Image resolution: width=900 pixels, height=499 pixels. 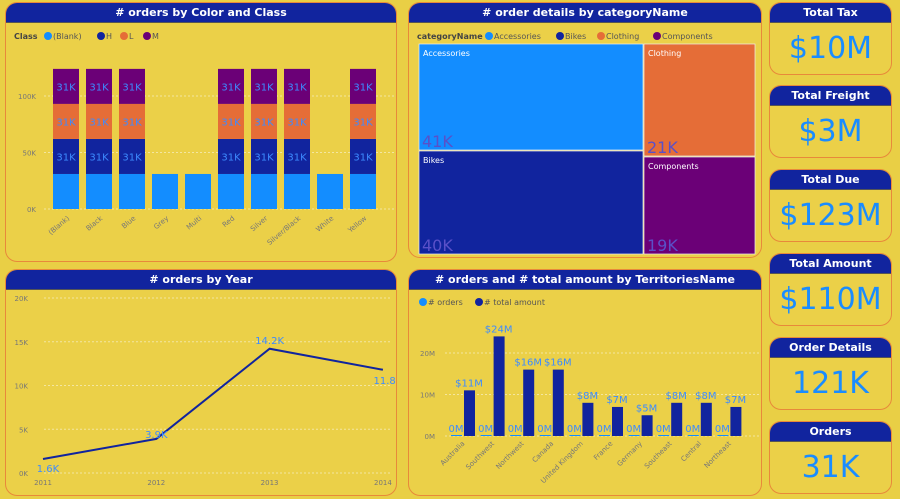 I want to click on legend-item: (Blank), so click(x=67, y=36).